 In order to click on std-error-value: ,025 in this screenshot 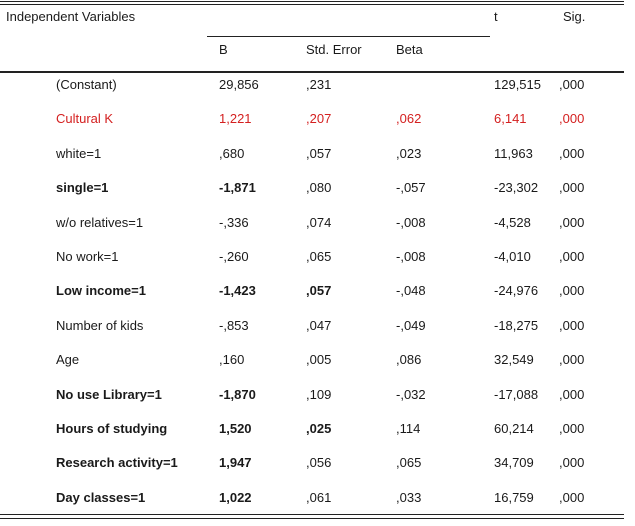, I will do `click(319, 428)`.